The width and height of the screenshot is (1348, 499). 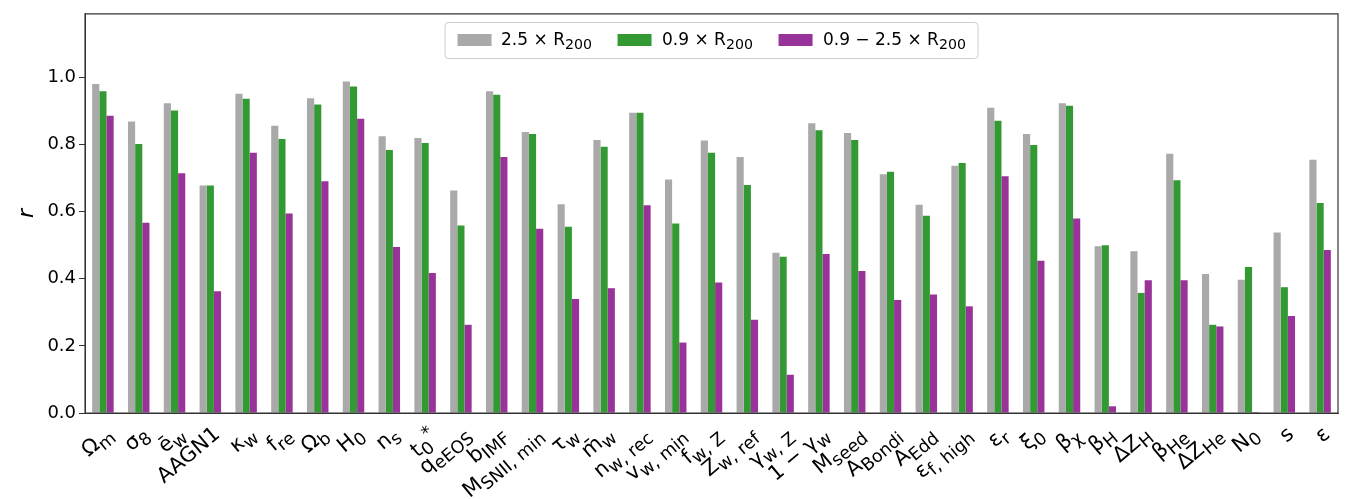 What do you see at coordinates (707, 40) in the screenshot?
I see `legend-label: 0.9 × R$_{200}$` at bounding box center [707, 40].